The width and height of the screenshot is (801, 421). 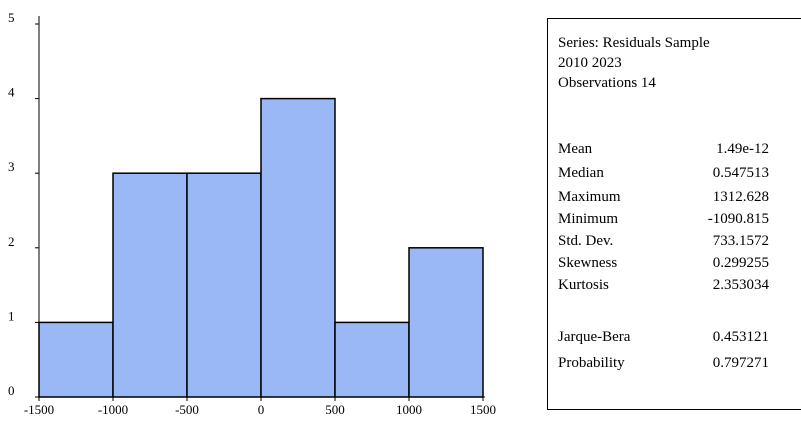 I want to click on x-tick-label: 1500, so click(x=483, y=409).